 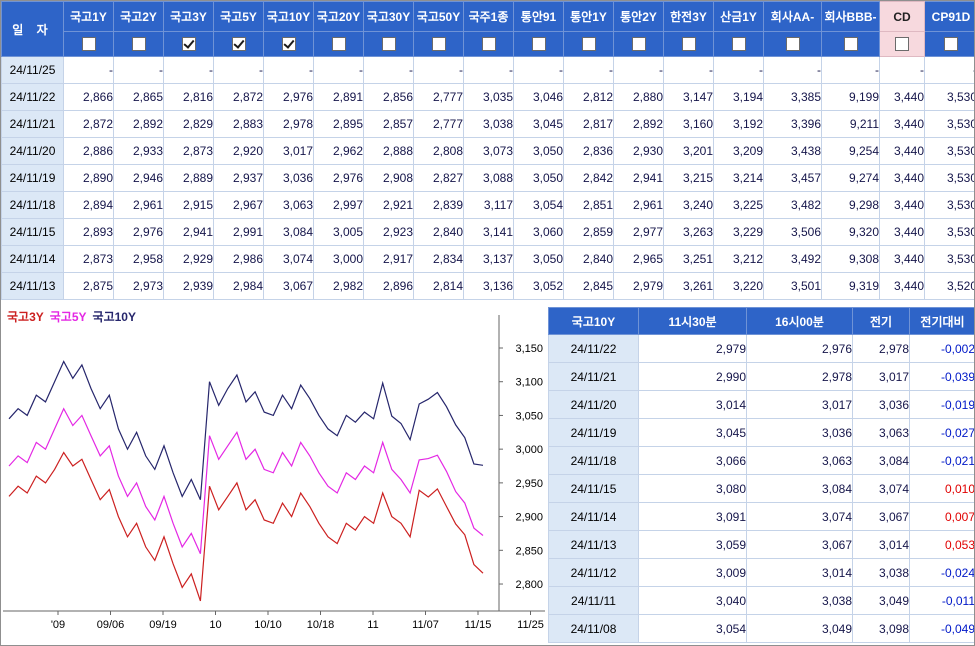 What do you see at coordinates (538, 16) in the screenshot?
I see `column-header-9: 통안91` at bounding box center [538, 16].